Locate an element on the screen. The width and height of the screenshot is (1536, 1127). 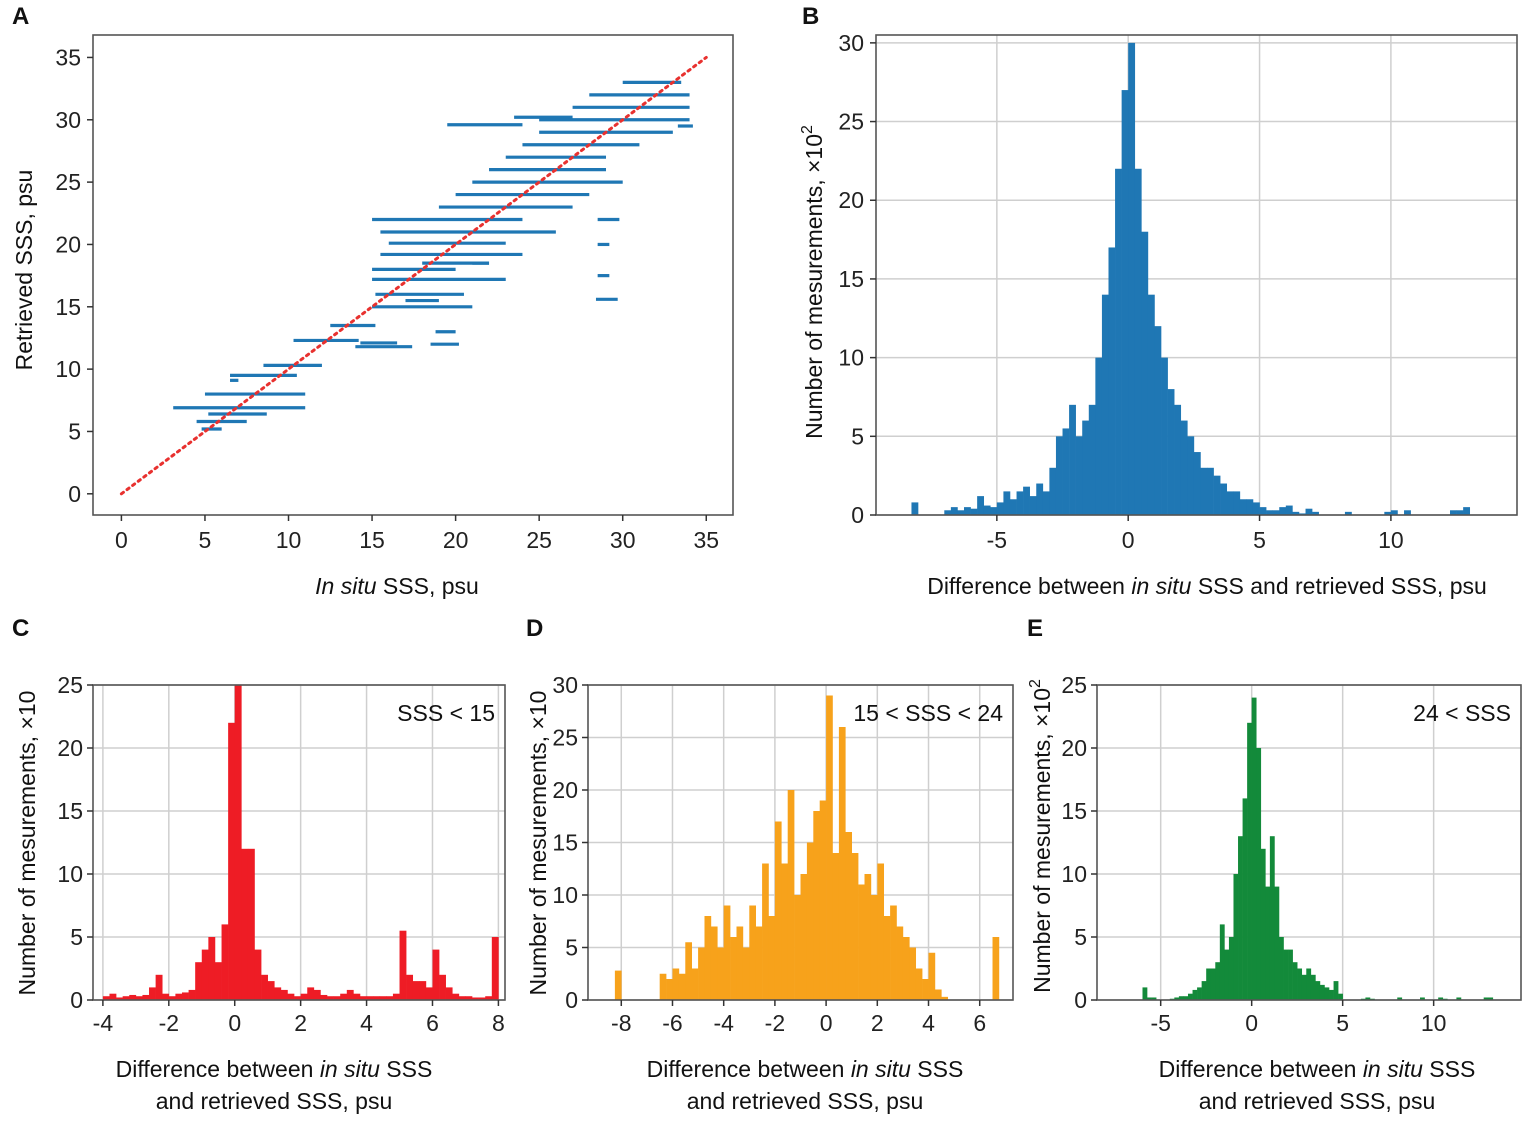
x-tick-label: 2 is located at coordinates (877, 1023).